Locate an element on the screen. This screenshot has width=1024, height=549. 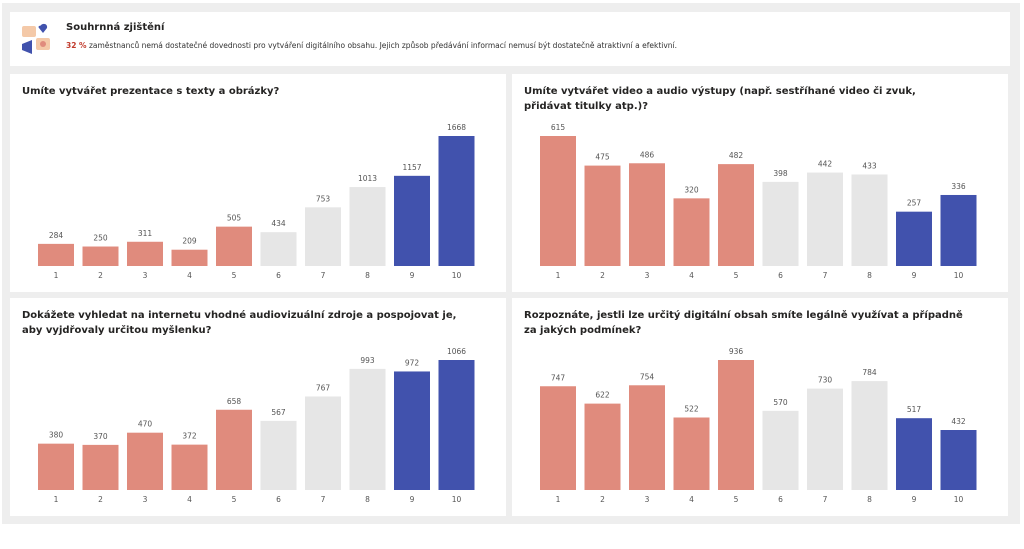
data-label: 250 is located at coordinates (100, 238).